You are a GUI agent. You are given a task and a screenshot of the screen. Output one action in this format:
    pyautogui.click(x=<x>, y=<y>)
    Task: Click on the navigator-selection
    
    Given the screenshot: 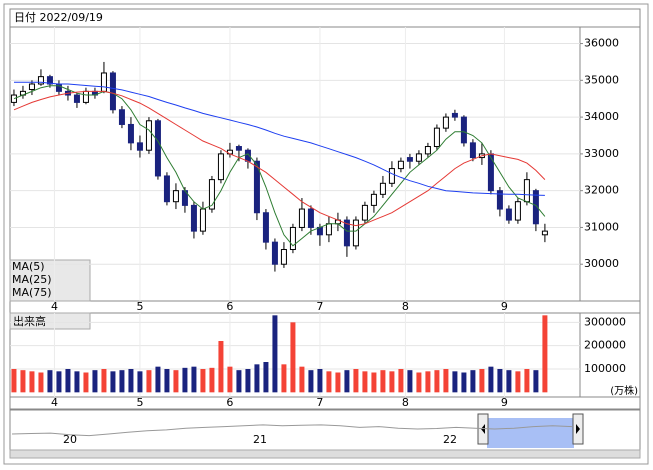 What is the action you would take?
    pyautogui.click(x=530, y=433)
    